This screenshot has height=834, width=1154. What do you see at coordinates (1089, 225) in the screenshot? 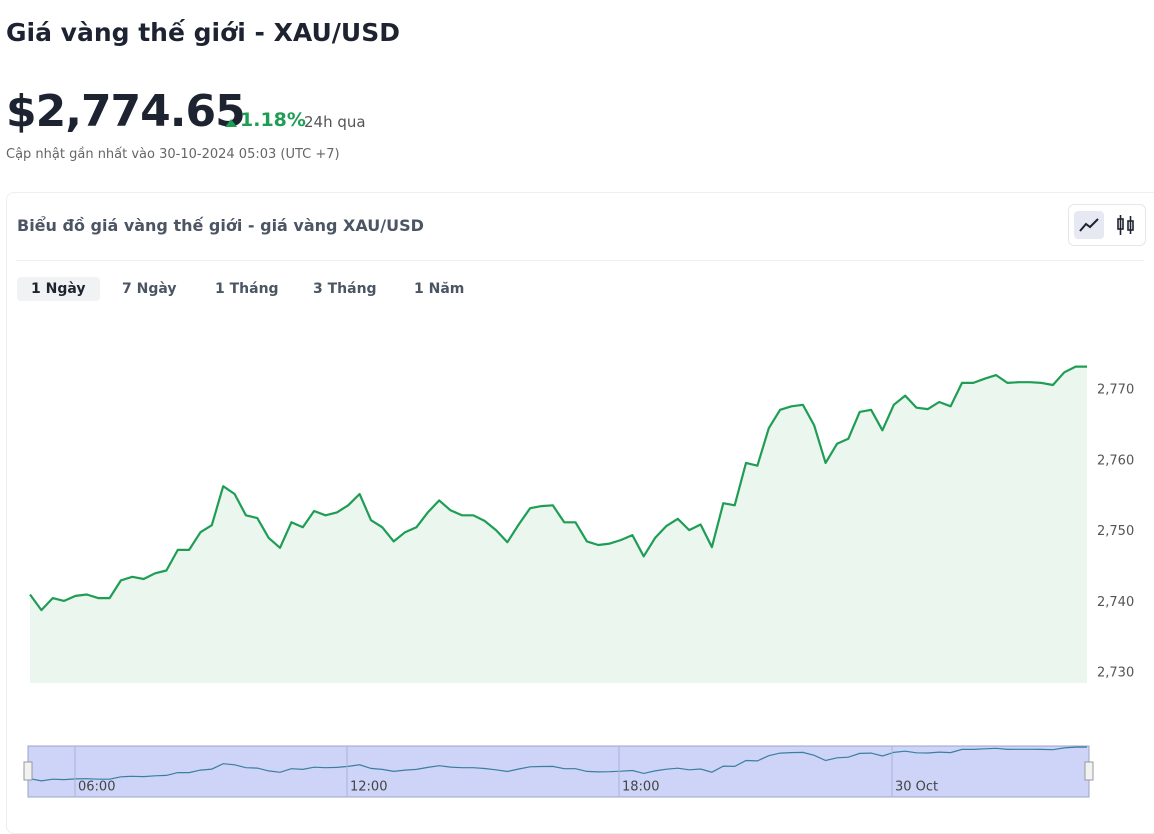
I see `line-chart-button` at bounding box center [1089, 225].